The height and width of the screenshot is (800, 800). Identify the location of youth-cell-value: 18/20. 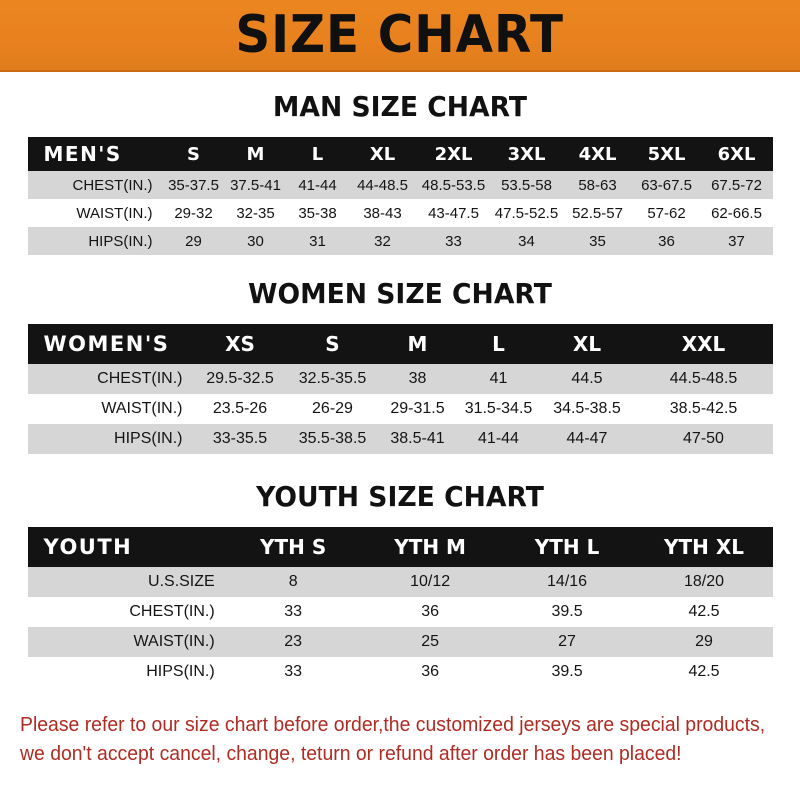
(704, 581).